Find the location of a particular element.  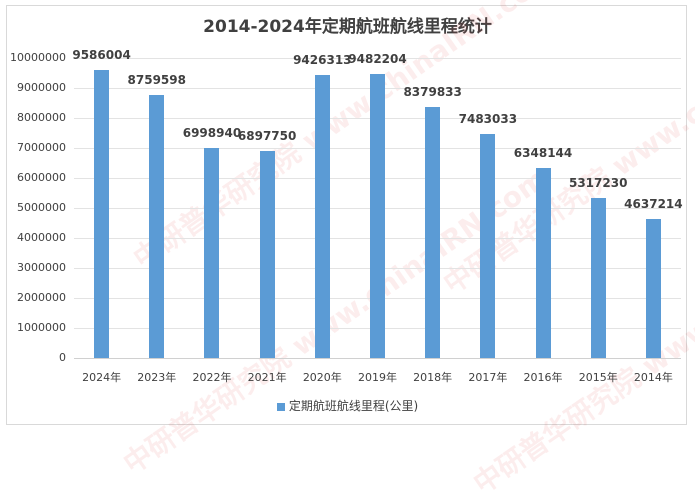

y-tick-label: 6000000 is located at coordinates (41, 177).